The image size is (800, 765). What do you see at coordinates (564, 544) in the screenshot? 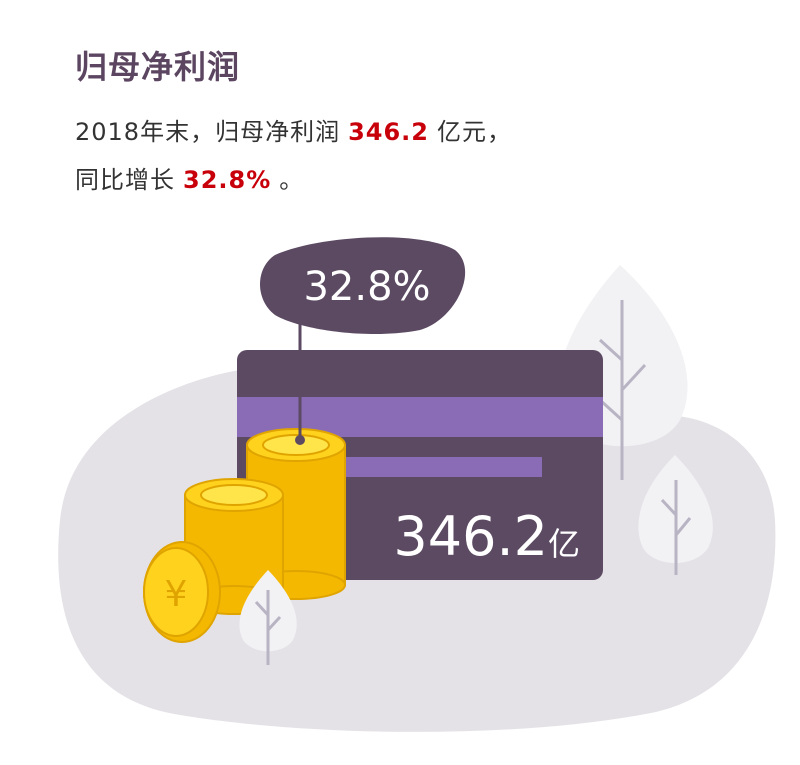
I see `unit: 亿` at bounding box center [564, 544].